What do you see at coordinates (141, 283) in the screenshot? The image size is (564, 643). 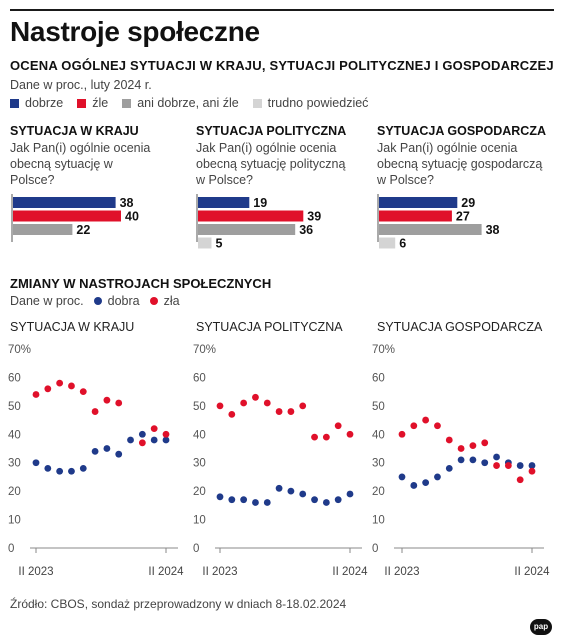 I see `section2-title: ZMIANY W NASTROJACH SPOŁECZNYCH` at bounding box center [141, 283].